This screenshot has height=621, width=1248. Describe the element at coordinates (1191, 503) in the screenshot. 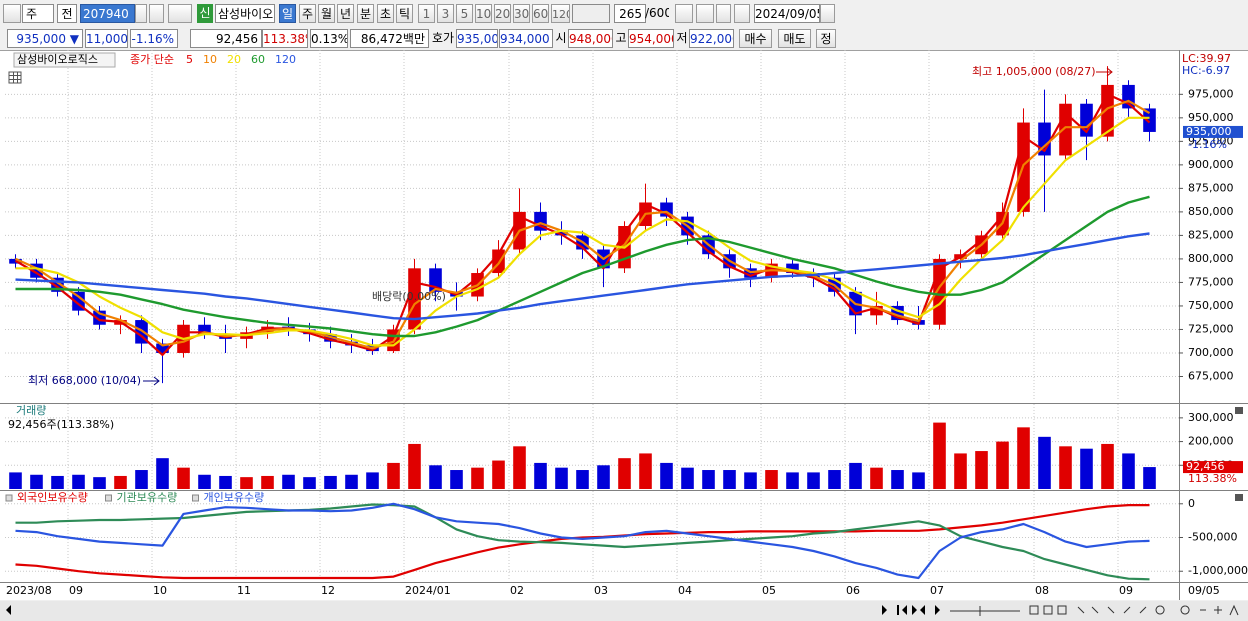

I see `y-tick-label: 0` at that location.